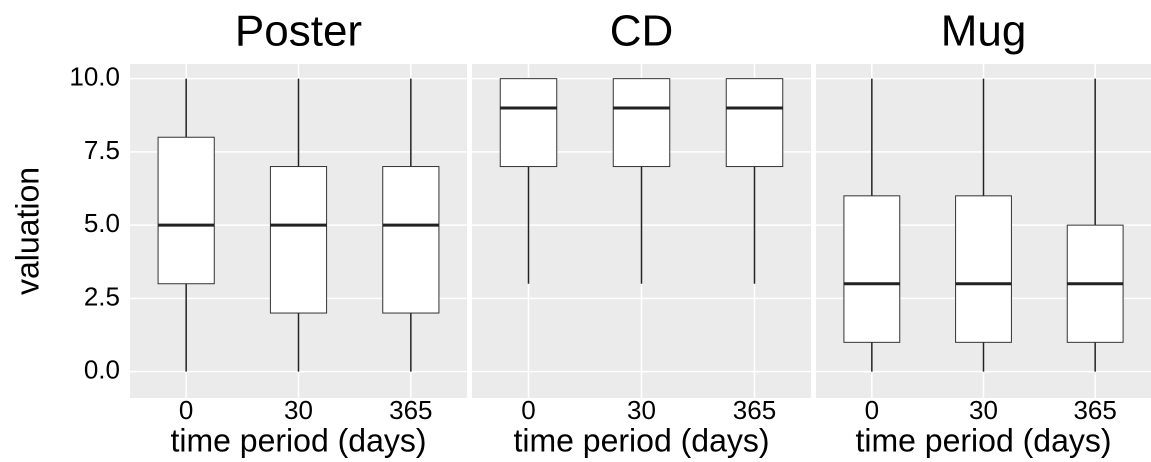 This screenshot has height=462, width=1151. What do you see at coordinates (642, 31) in the screenshot?
I see `panel-title: CD` at bounding box center [642, 31].